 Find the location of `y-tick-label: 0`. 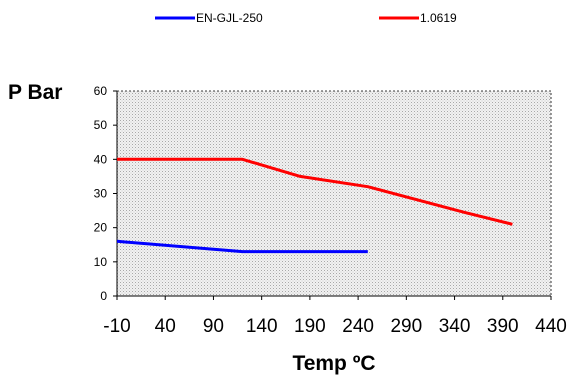

y-tick-label: 0 is located at coordinates (103, 296).